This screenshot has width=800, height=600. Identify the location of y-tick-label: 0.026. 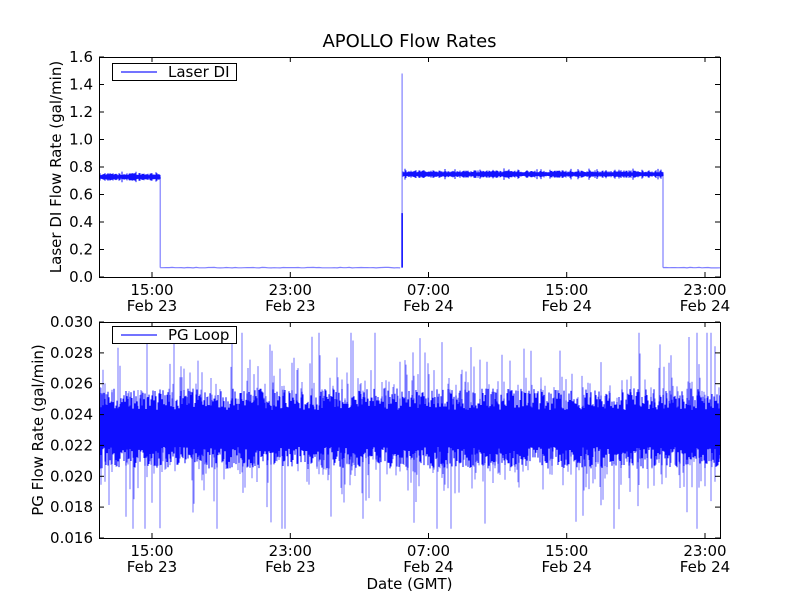
(71, 384).